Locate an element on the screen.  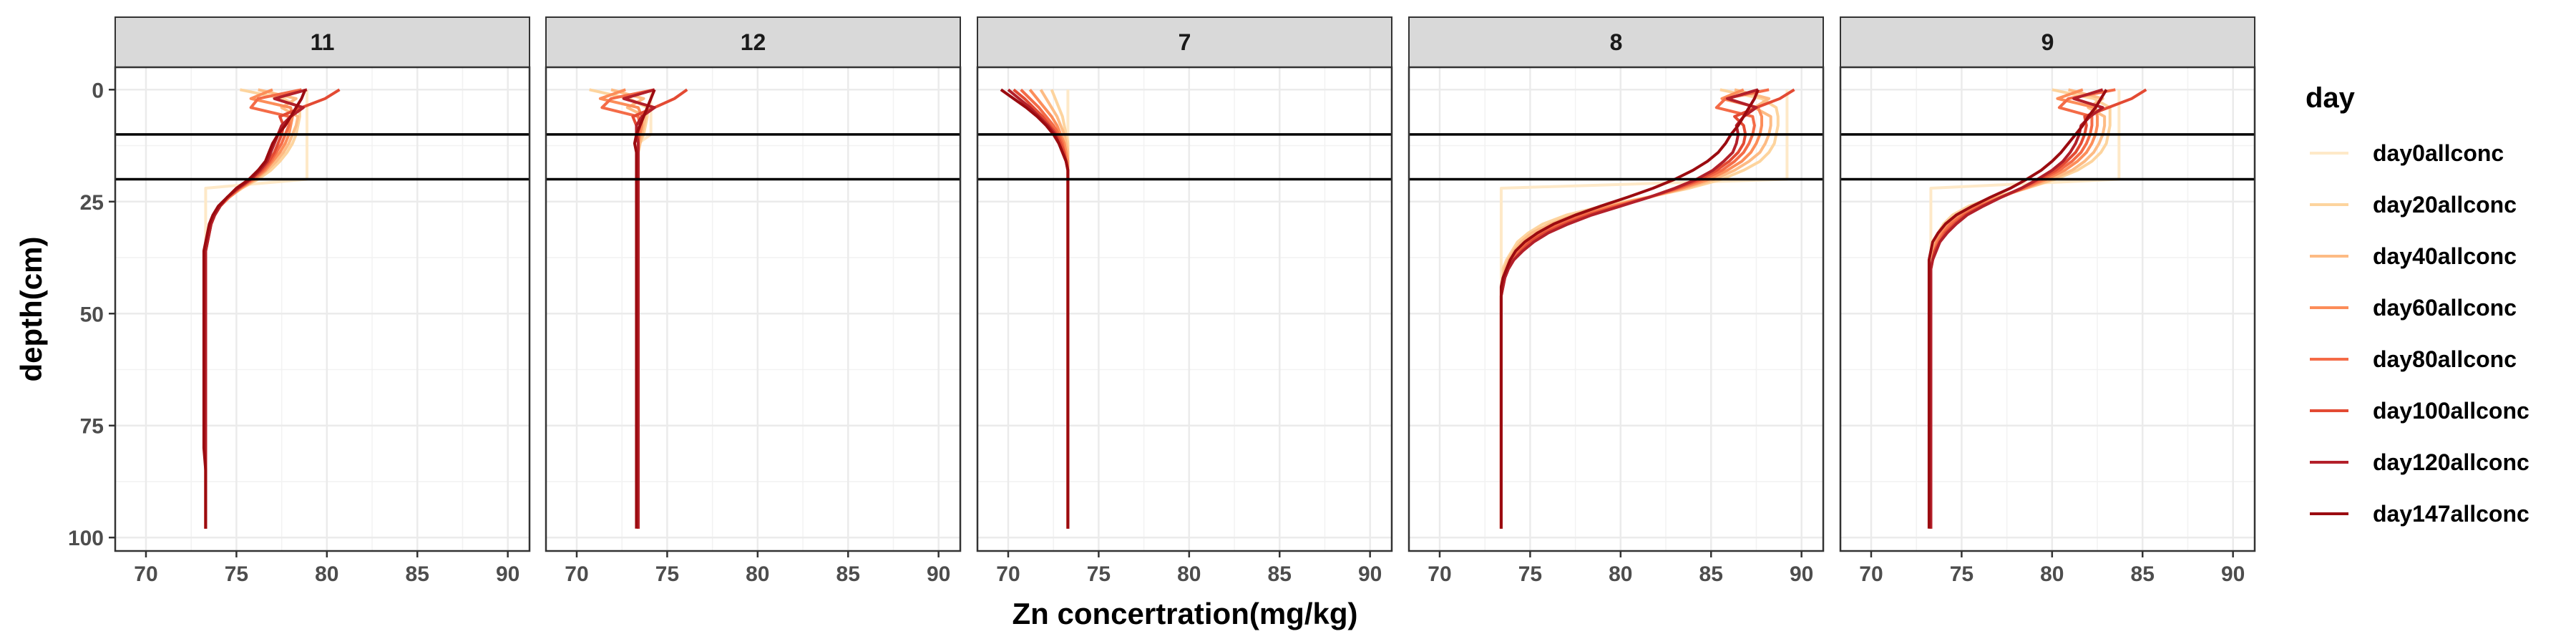
legend-label: day80allconc is located at coordinates (2445, 359).